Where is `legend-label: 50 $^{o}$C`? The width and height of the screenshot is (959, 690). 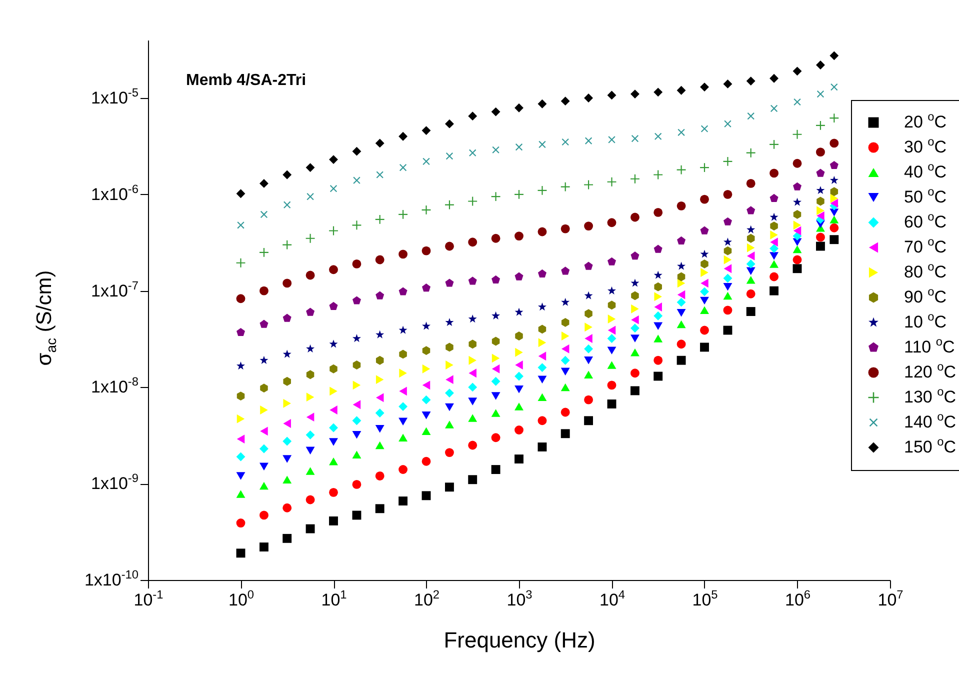
legend-label: 50 $^{o}$C is located at coordinates (925, 195).